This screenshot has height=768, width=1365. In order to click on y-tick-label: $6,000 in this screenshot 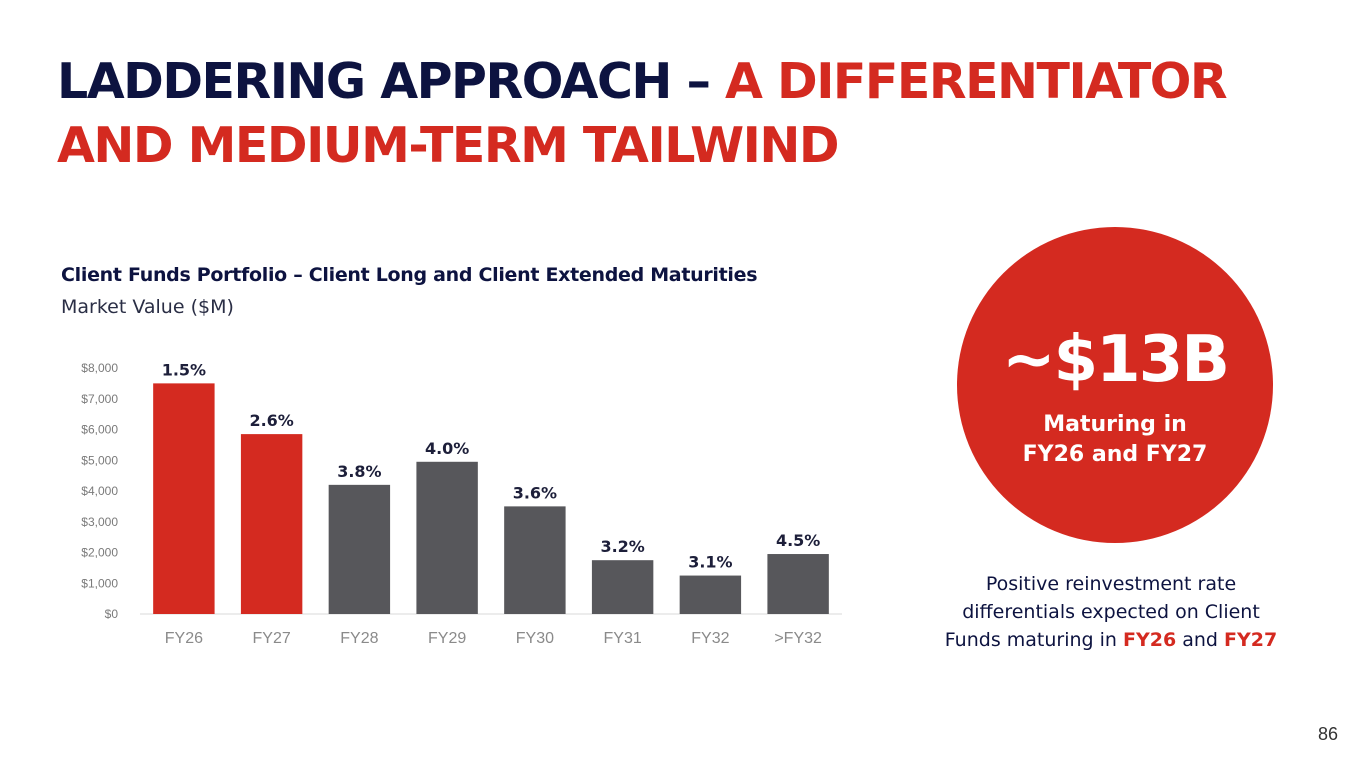, I will do `click(99, 430)`.